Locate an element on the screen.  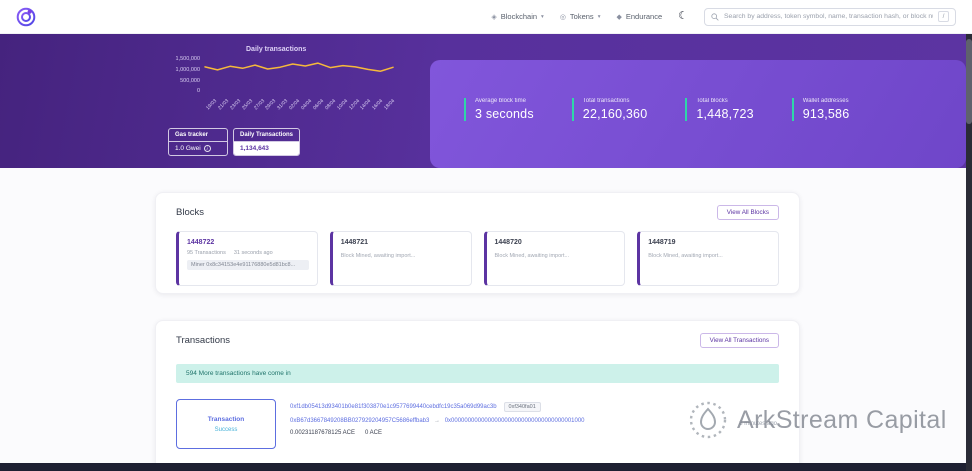
transaction-status-label: Success is located at coordinates (226, 429).